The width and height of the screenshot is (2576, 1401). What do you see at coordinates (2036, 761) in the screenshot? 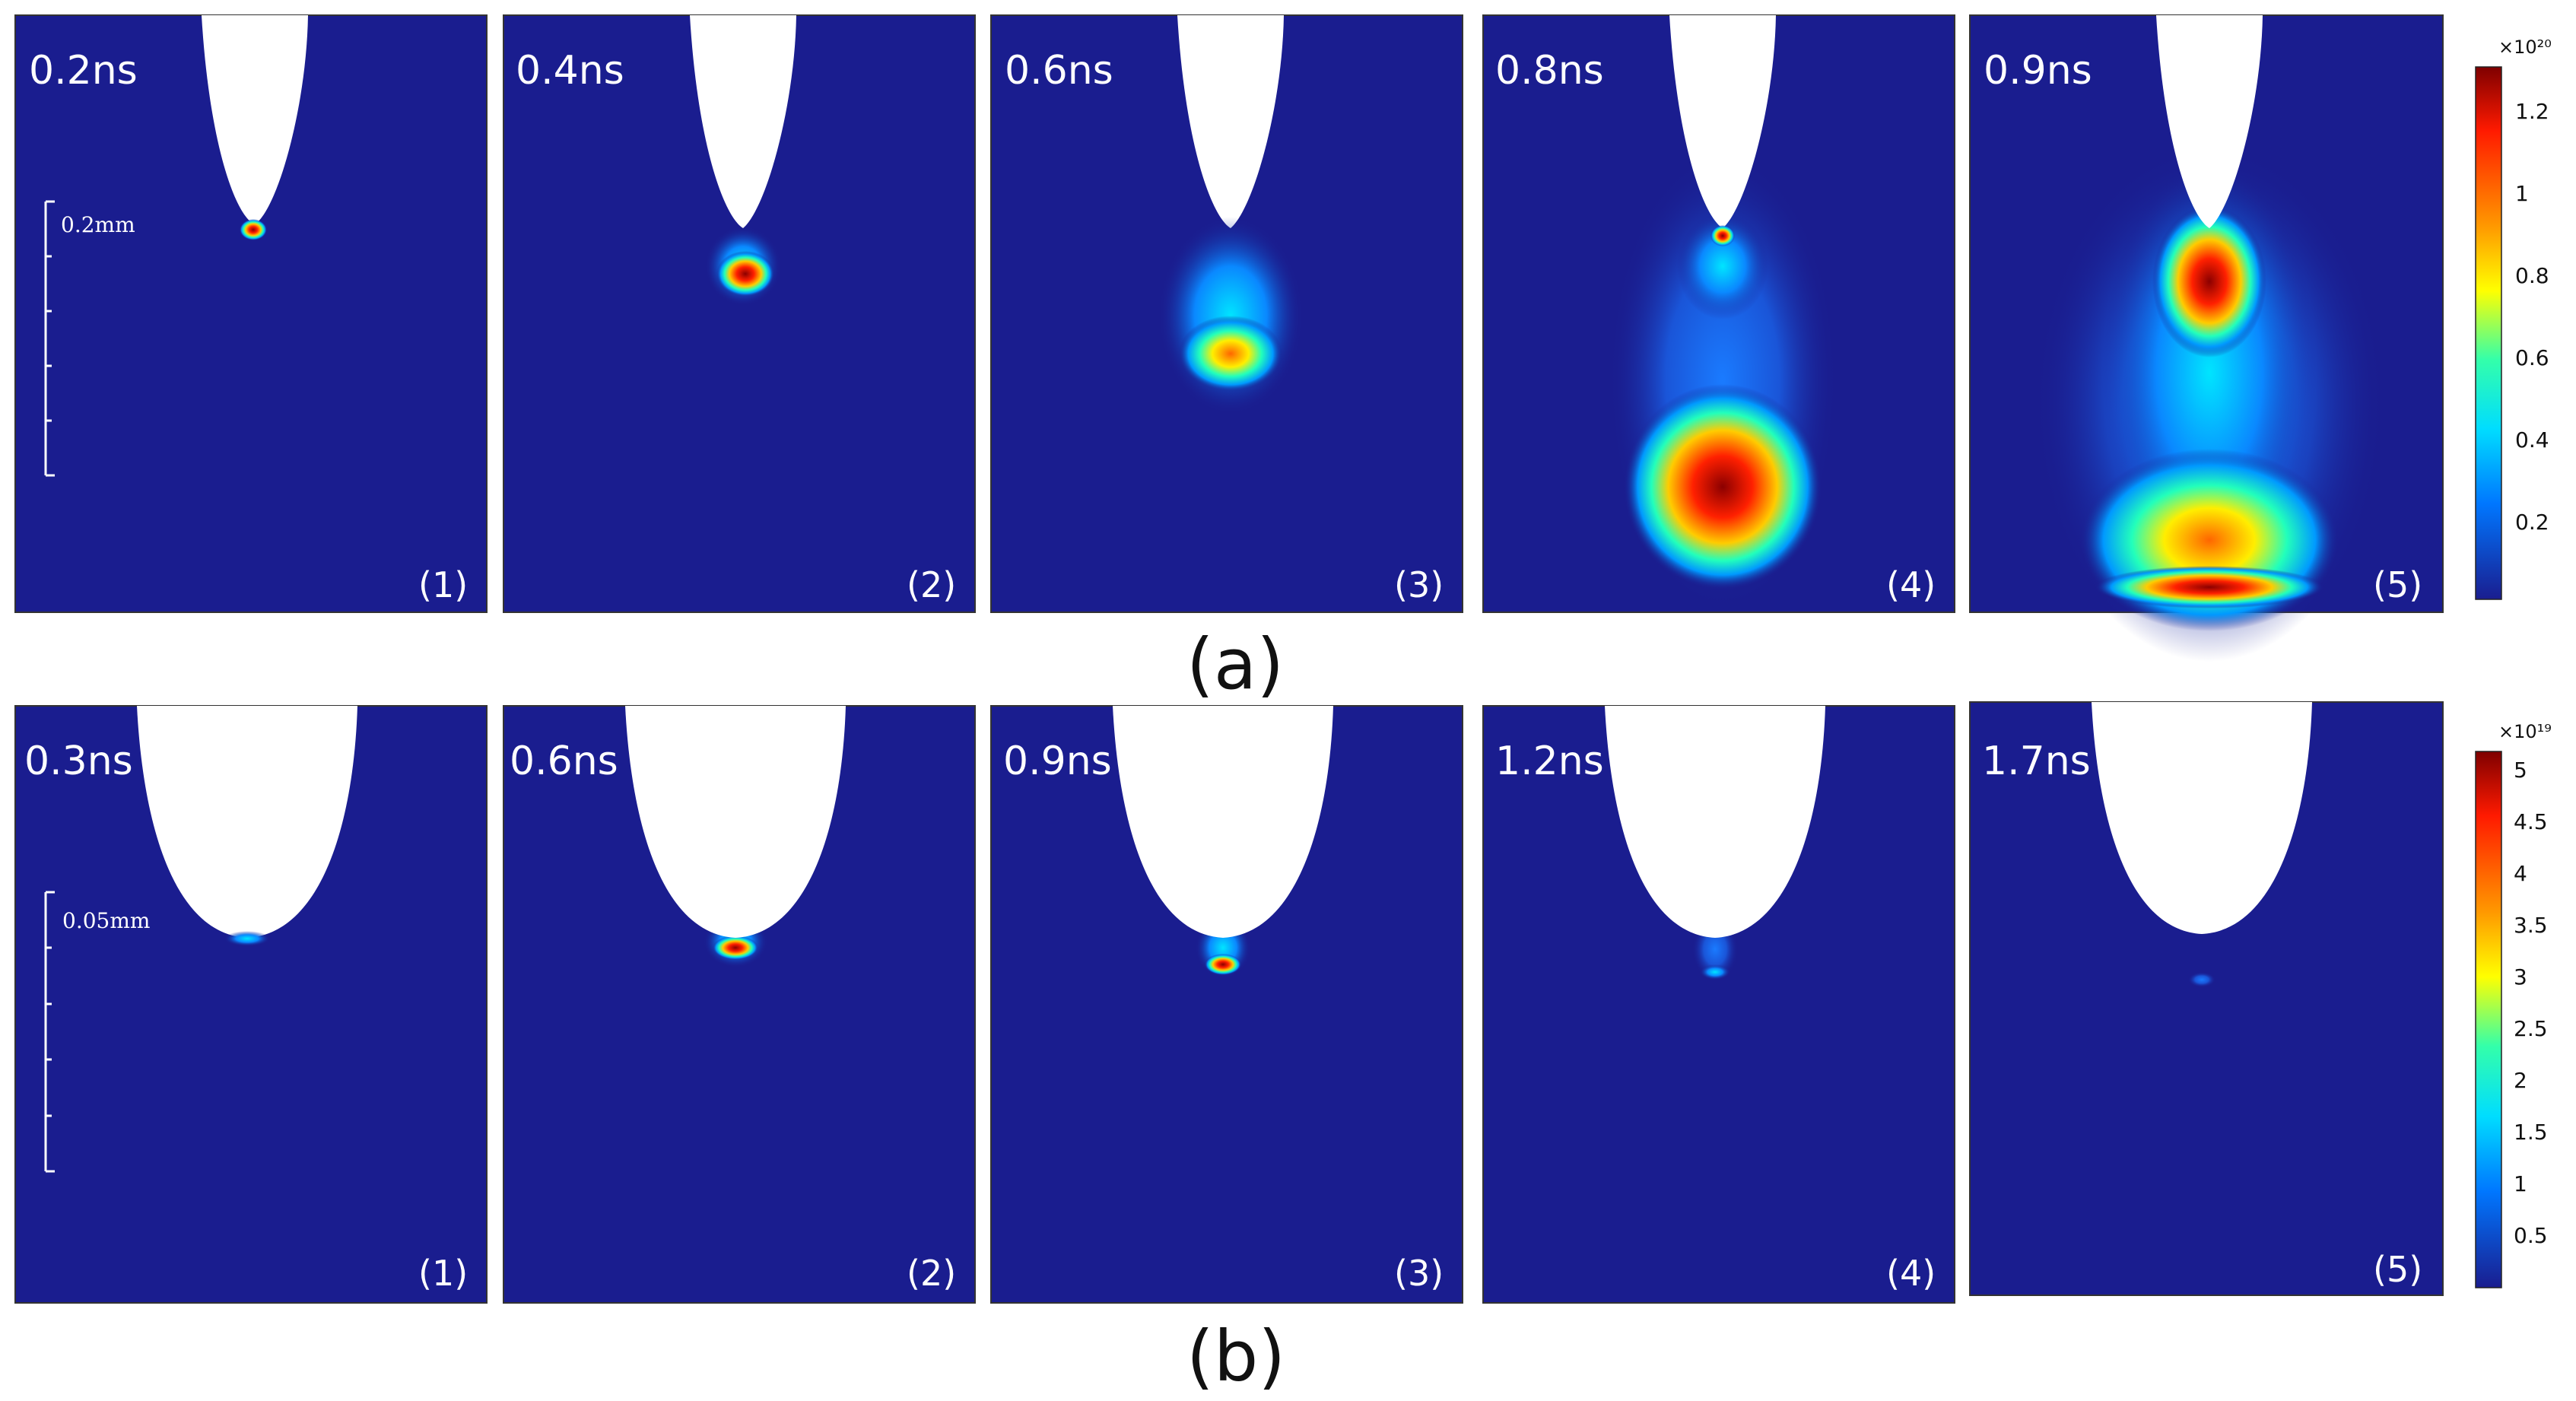
I see `panel-time: 1.7ns` at bounding box center [2036, 761].